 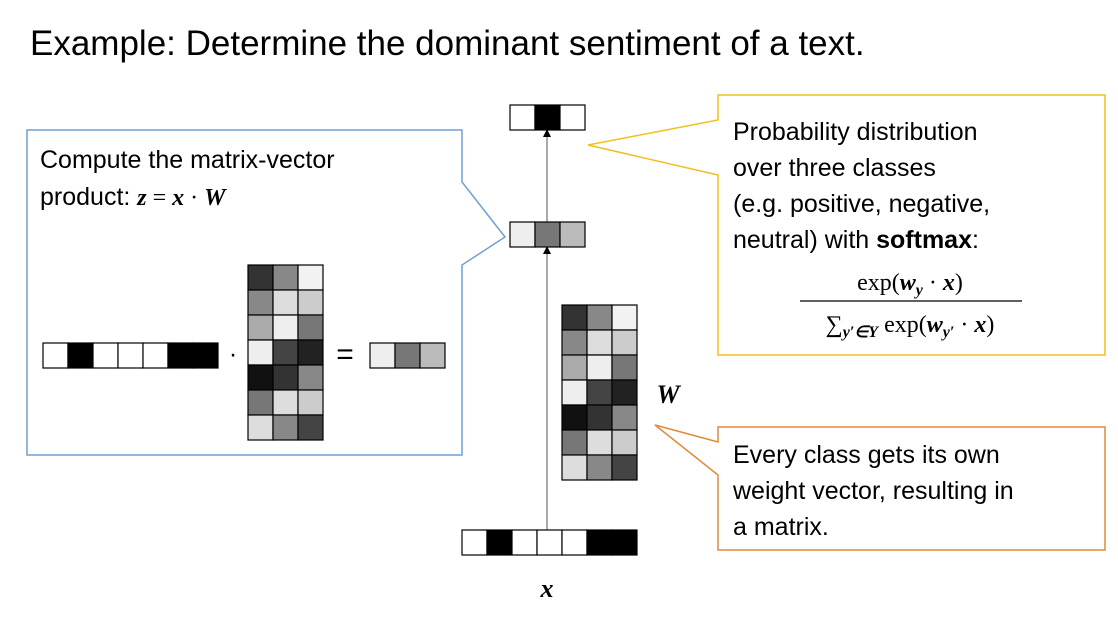 What do you see at coordinates (547, 588) in the screenshot?
I see `vector-label: x` at bounding box center [547, 588].